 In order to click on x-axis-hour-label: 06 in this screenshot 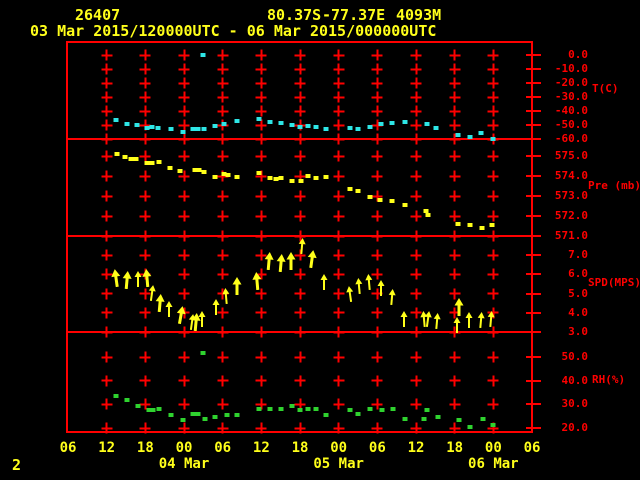, I will do `click(223, 448)`.